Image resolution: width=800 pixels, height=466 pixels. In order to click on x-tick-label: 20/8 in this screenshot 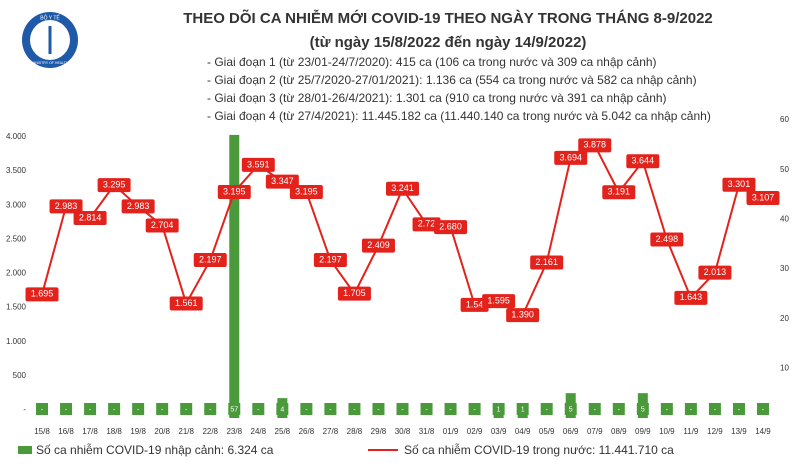, I will do `click(162, 431)`.